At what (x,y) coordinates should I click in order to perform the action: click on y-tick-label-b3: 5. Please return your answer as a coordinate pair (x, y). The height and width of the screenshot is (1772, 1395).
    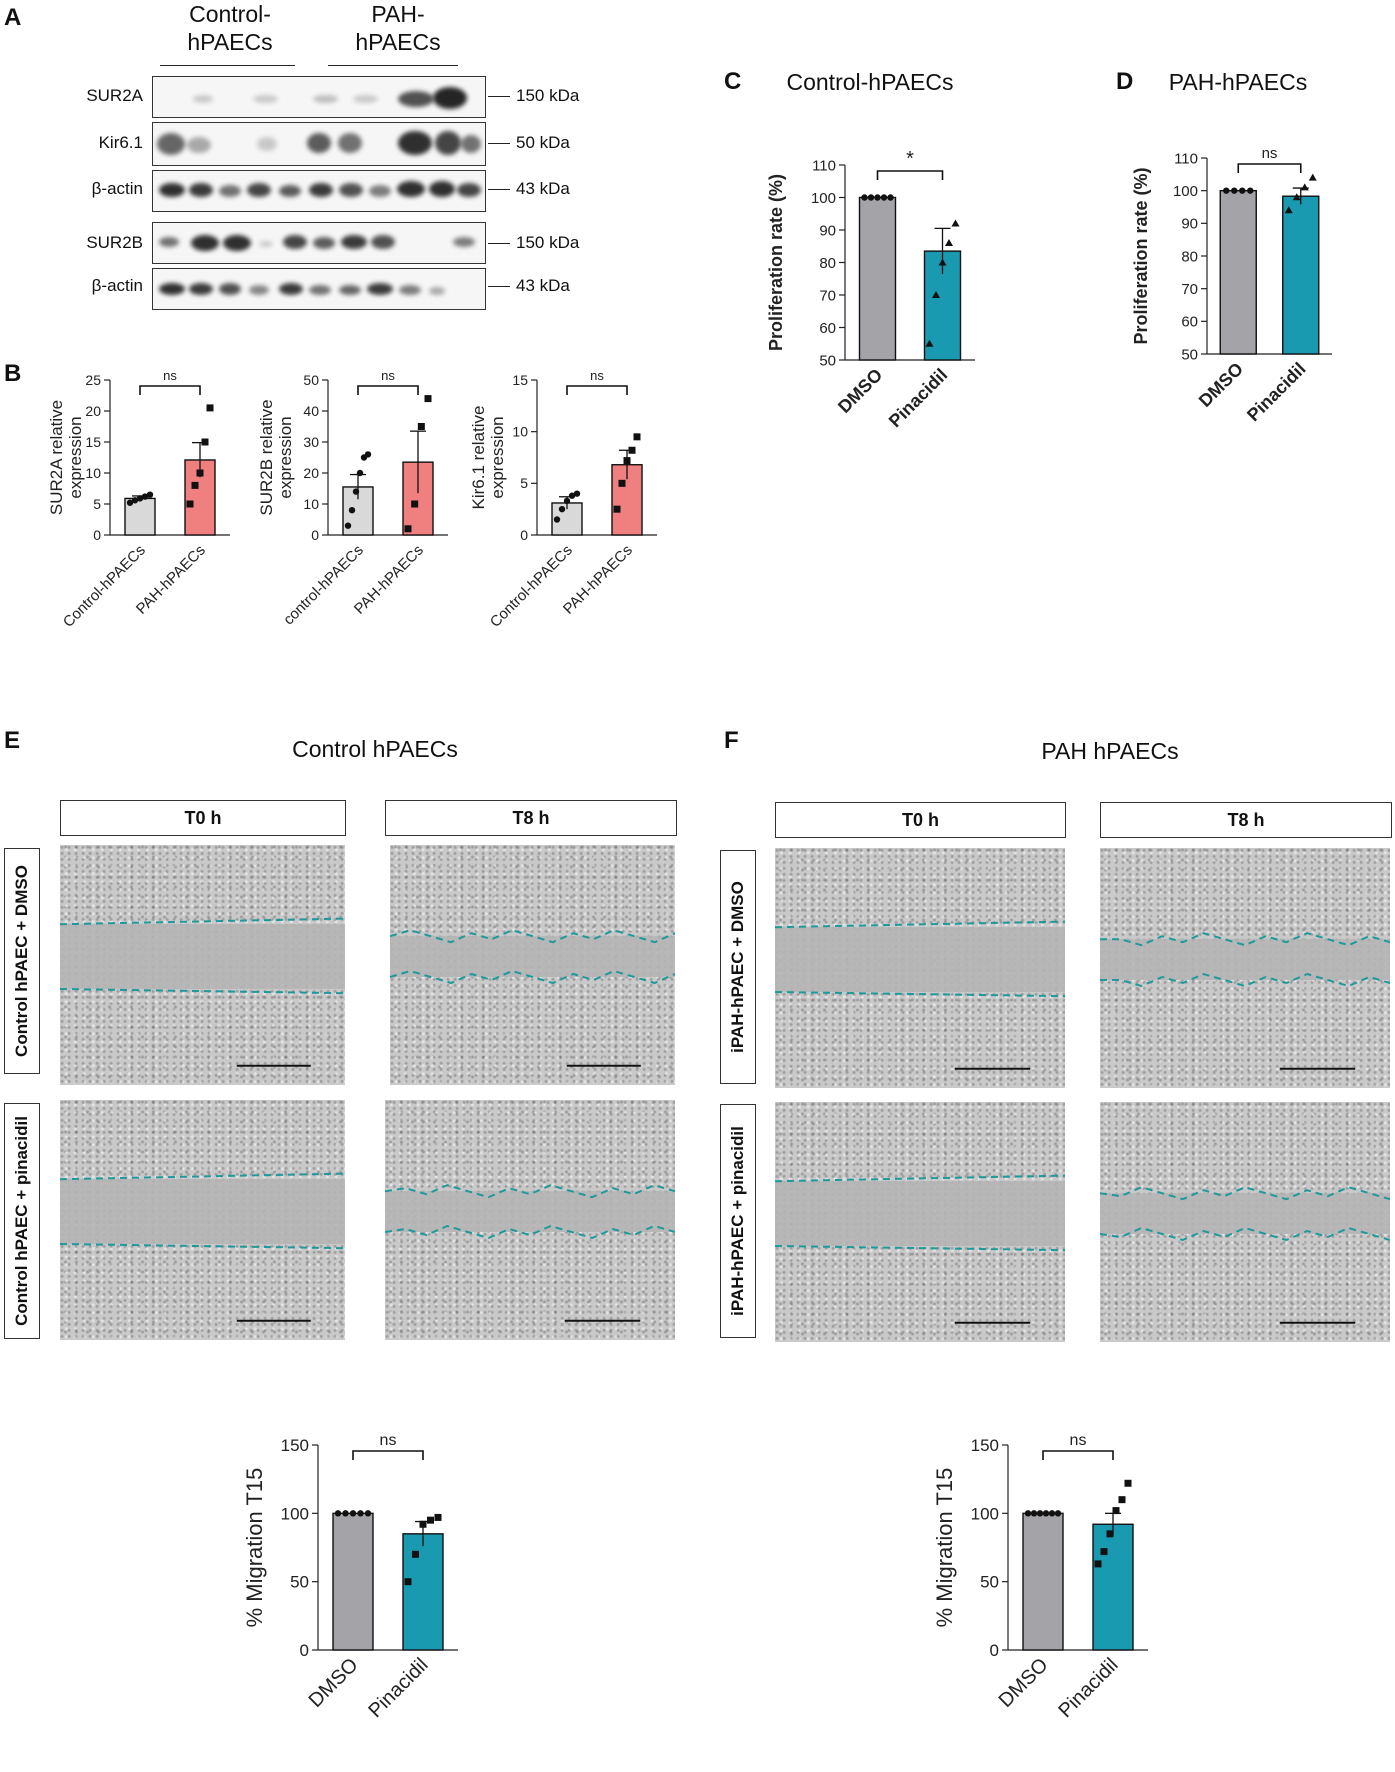
    Looking at the image, I should click on (524, 483).